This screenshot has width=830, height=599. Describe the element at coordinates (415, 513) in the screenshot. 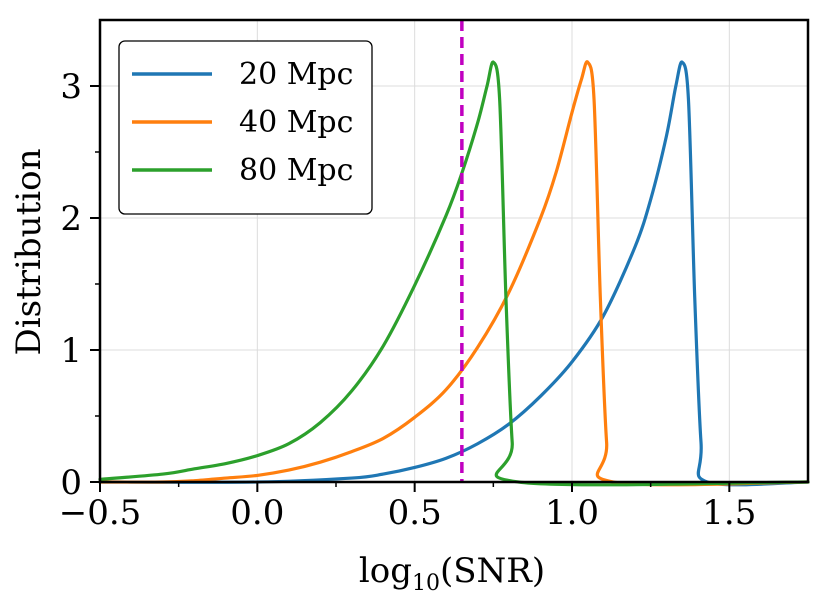

I see `x-tick-label-2: 0.5` at that location.